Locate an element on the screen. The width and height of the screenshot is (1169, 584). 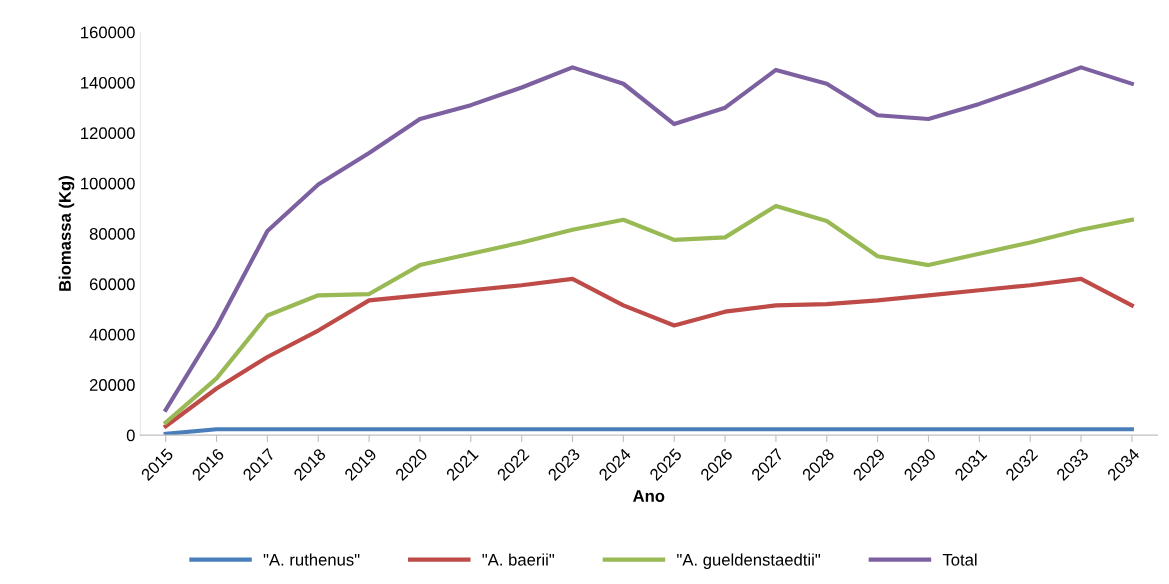
y-tick-label: 0 is located at coordinates (130, 435).